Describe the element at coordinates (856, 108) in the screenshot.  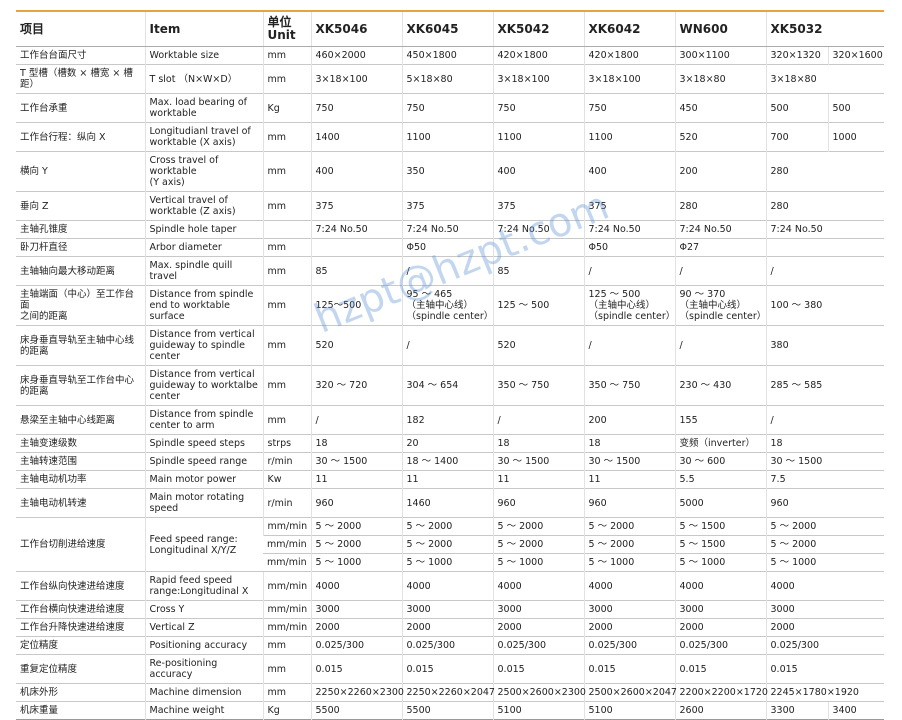
I see `value-cell: 500` at that location.